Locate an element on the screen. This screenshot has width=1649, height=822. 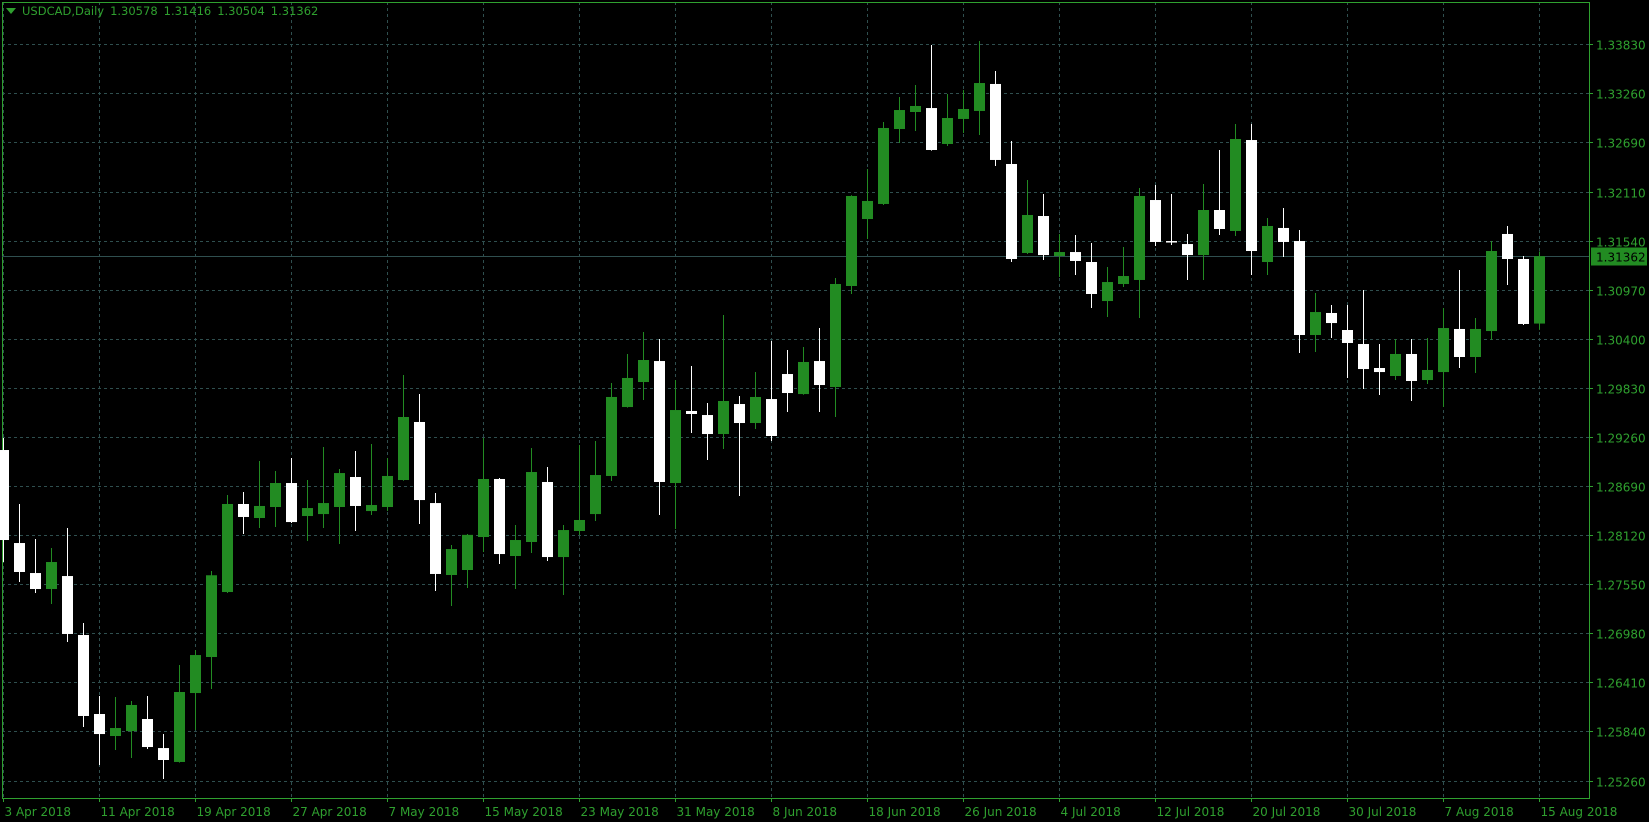
price-tick-label: 1.33260 is located at coordinates (1621, 95).